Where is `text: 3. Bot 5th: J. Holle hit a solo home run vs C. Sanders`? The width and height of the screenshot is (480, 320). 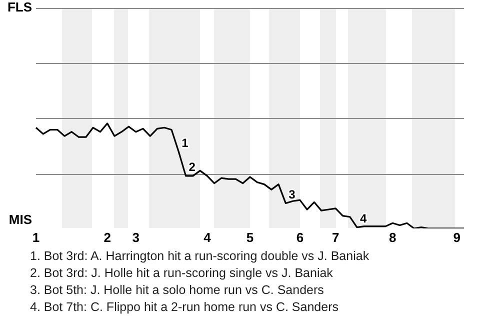
text: 3. Bot 5th: J. Holle hit a solo home run vs C. Sanders is located at coordinates (177, 290).